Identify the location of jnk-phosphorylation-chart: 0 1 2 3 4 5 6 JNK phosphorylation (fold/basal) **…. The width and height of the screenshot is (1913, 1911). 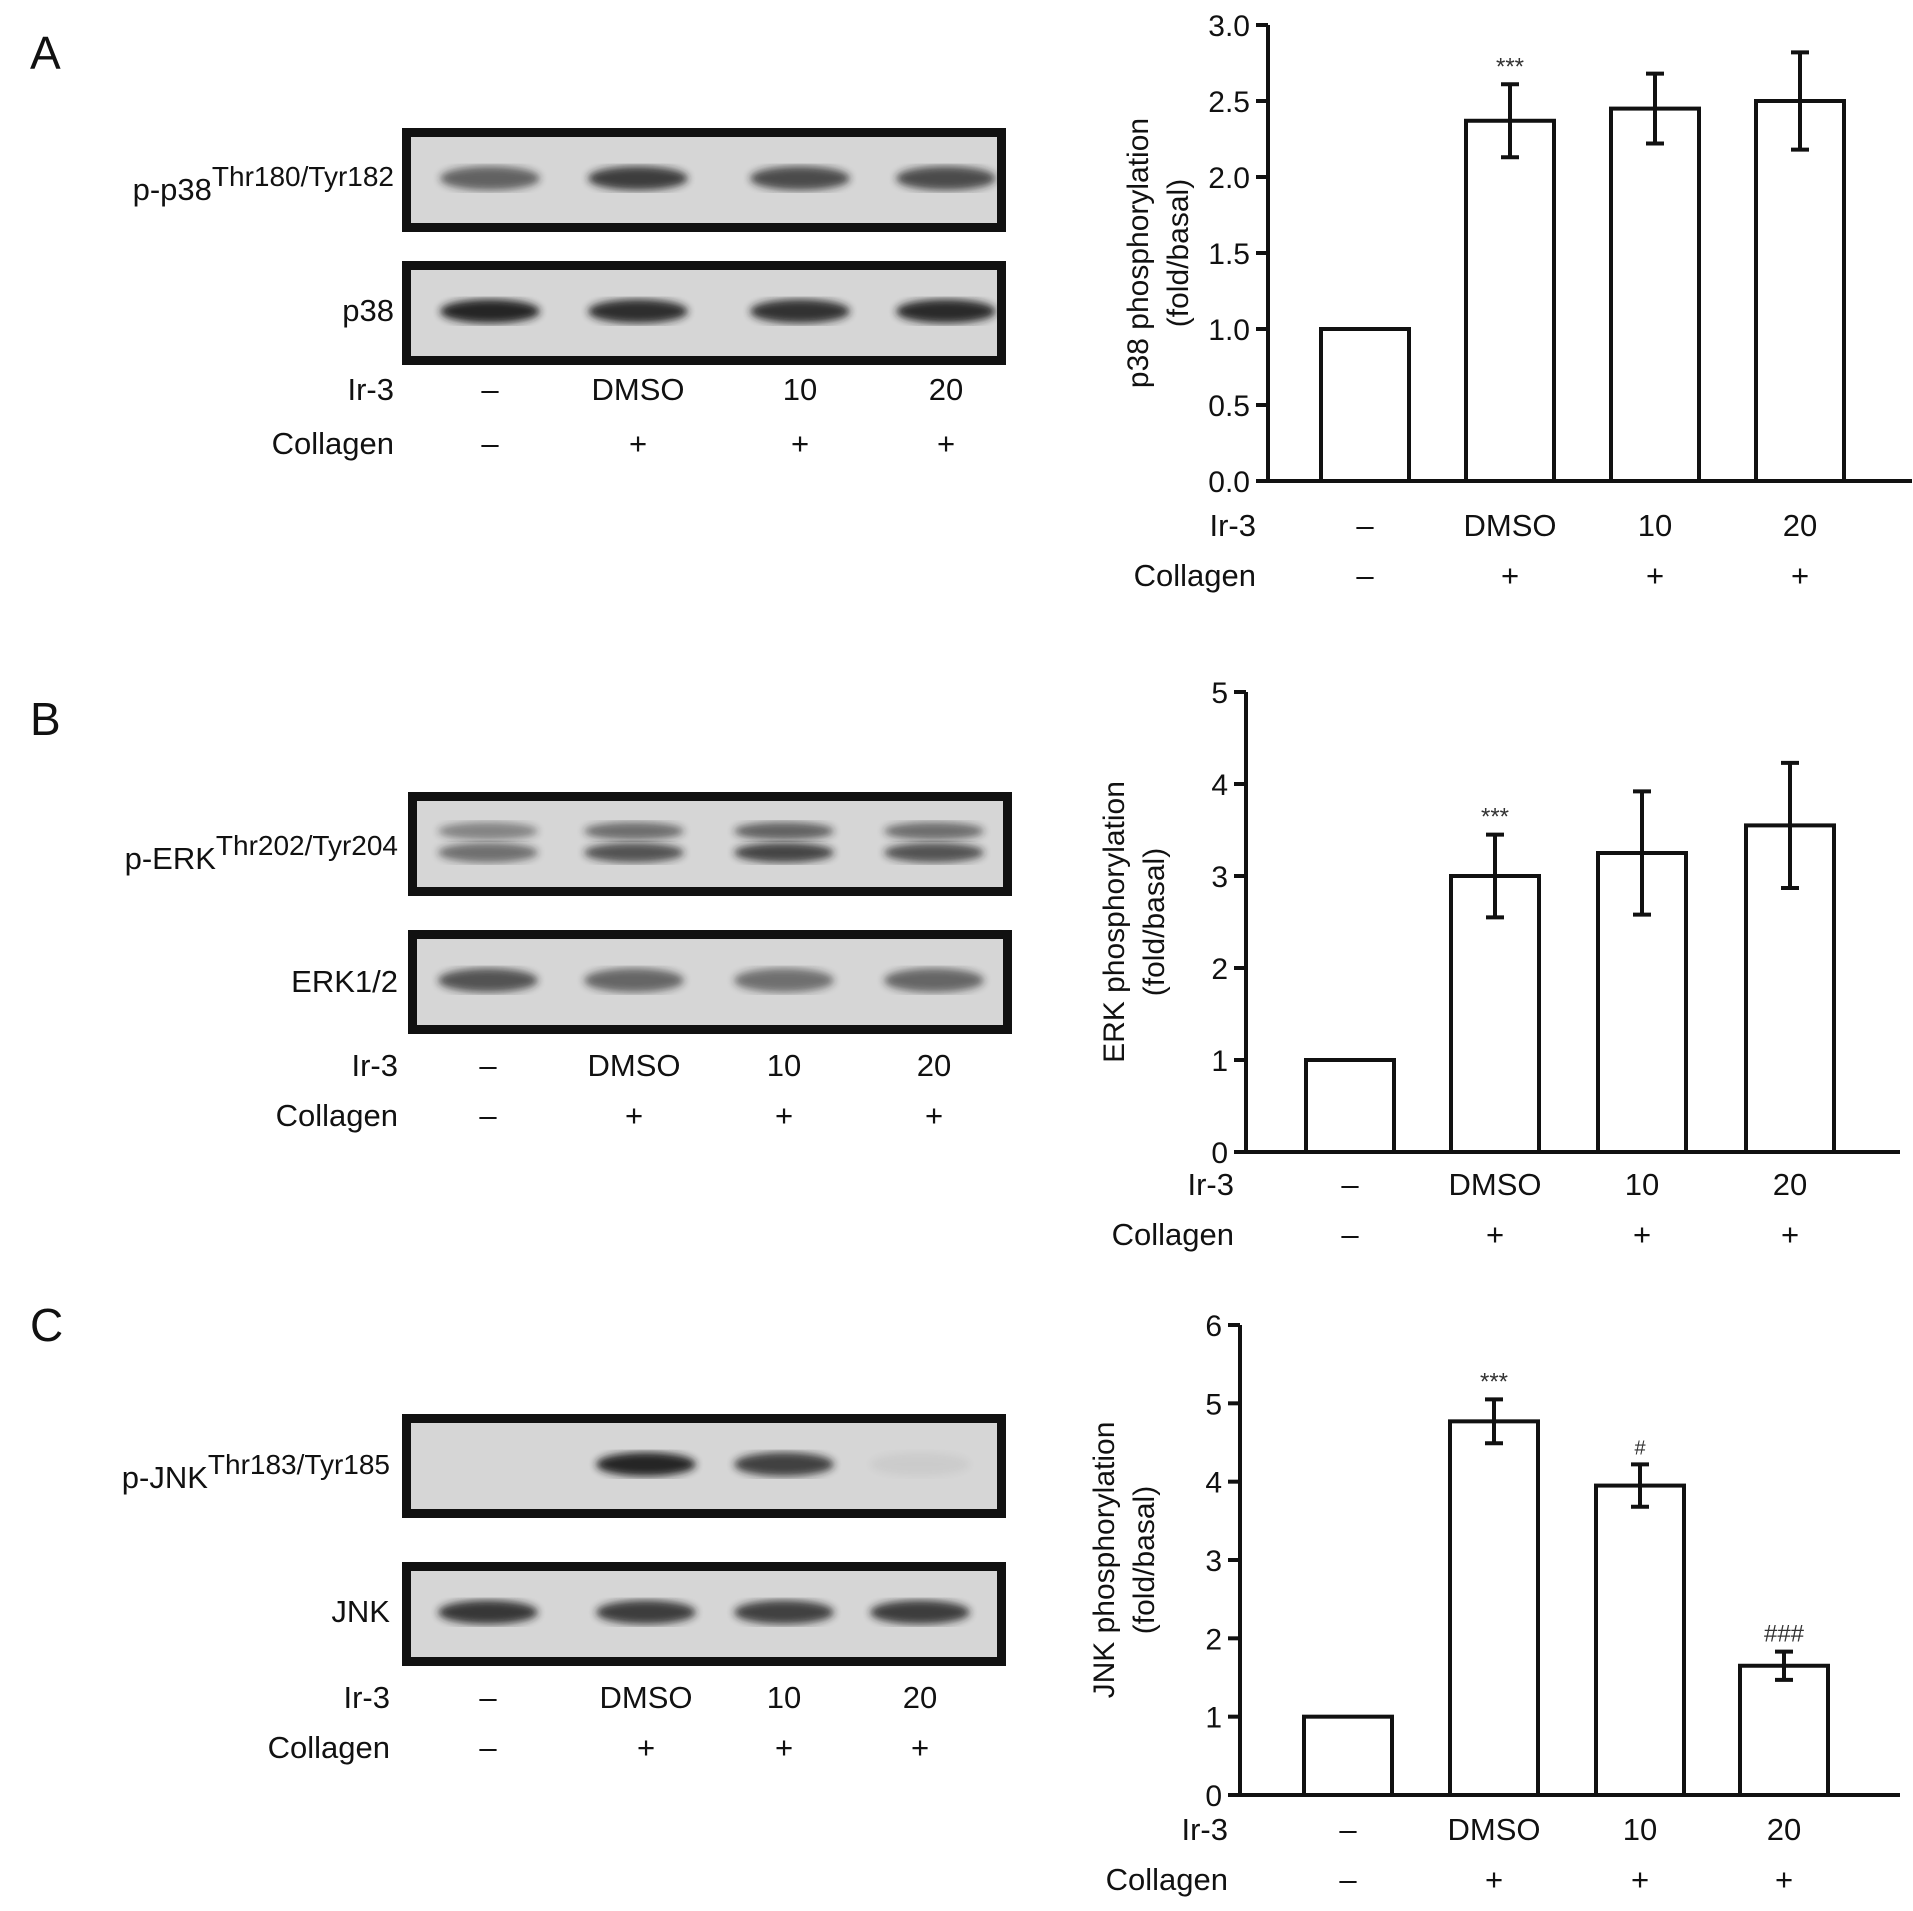
(1494, 1603).